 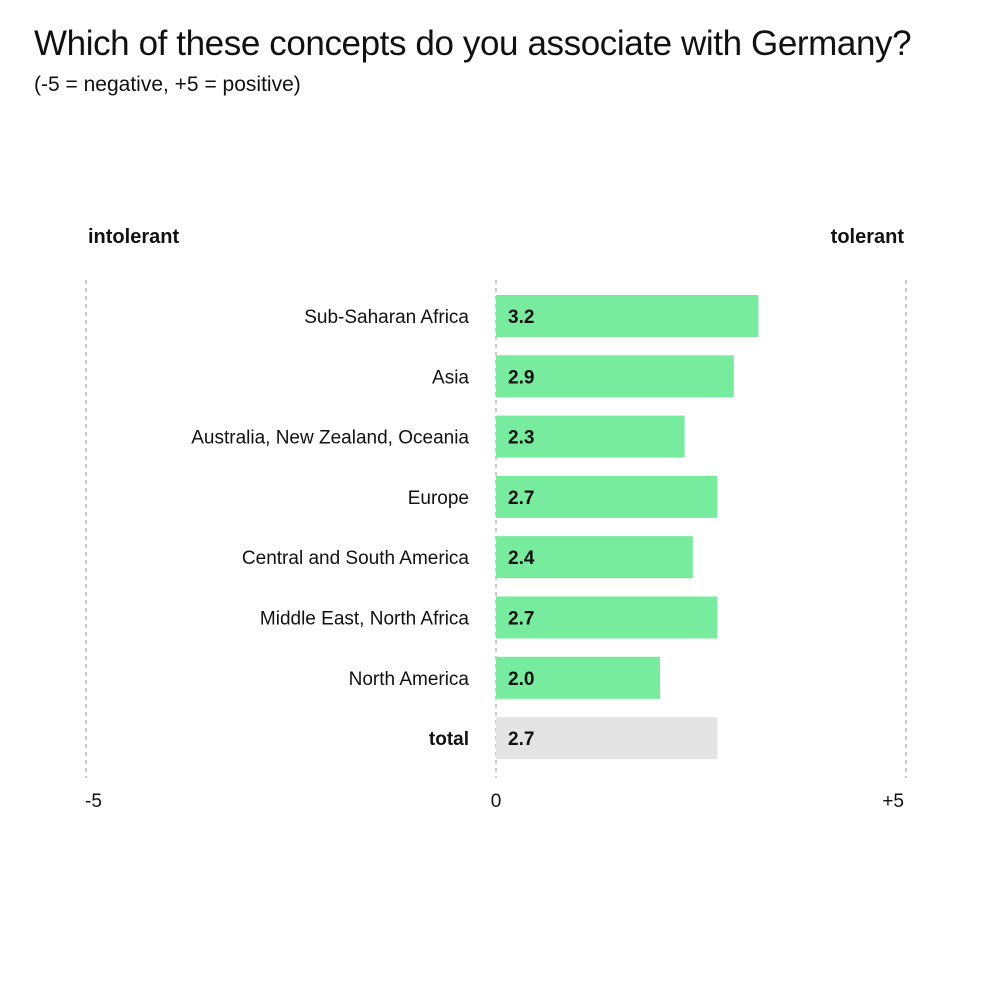 What do you see at coordinates (449, 739) in the screenshot?
I see `category-label: total` at bounding box center [449, 739].